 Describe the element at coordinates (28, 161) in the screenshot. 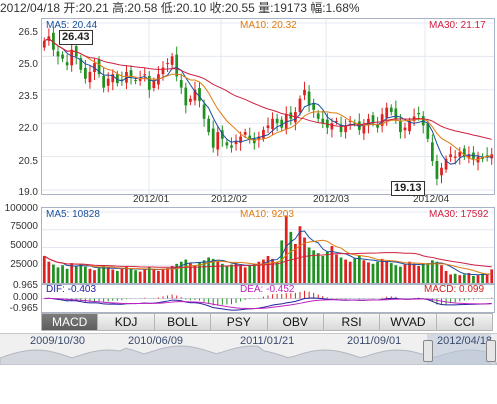

I see `price-y-tick: 20.5` at that location.